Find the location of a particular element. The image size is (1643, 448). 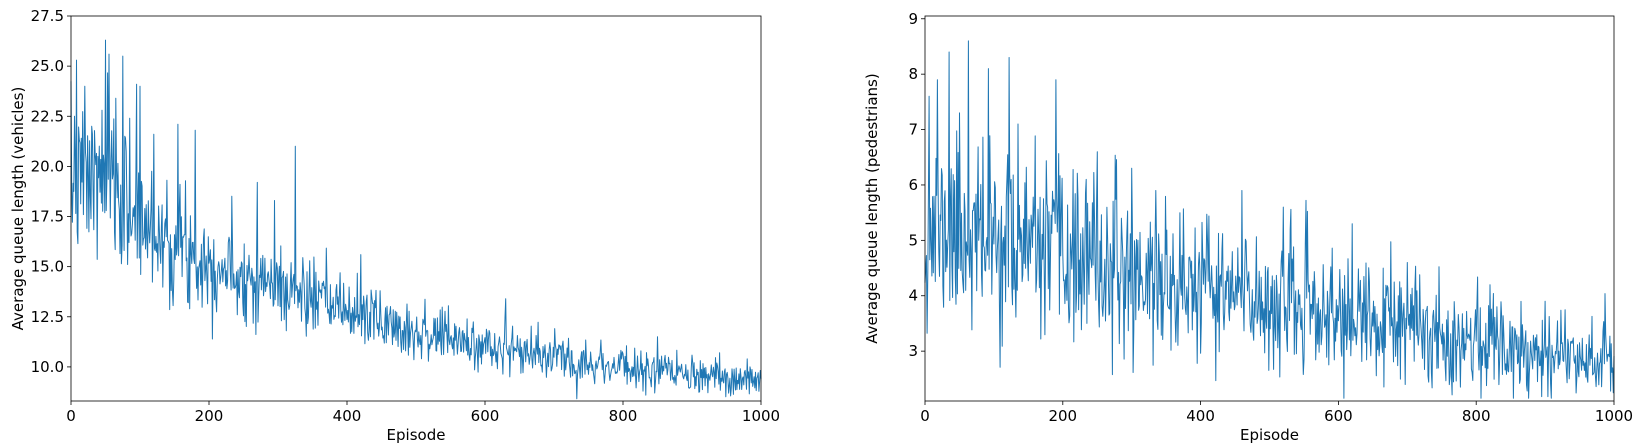

y-tick-label: 4 is located at coordinates (913, 296).